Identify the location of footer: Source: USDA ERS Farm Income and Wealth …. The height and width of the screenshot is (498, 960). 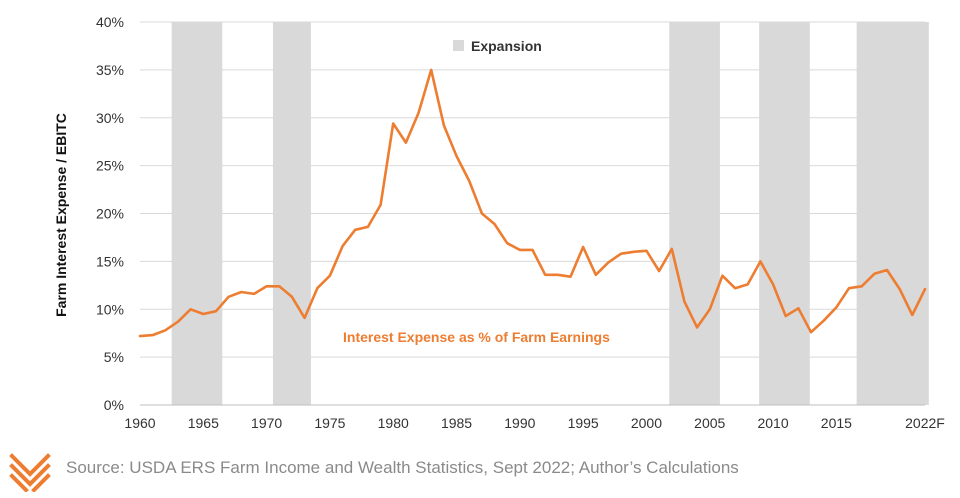
(480, 471).